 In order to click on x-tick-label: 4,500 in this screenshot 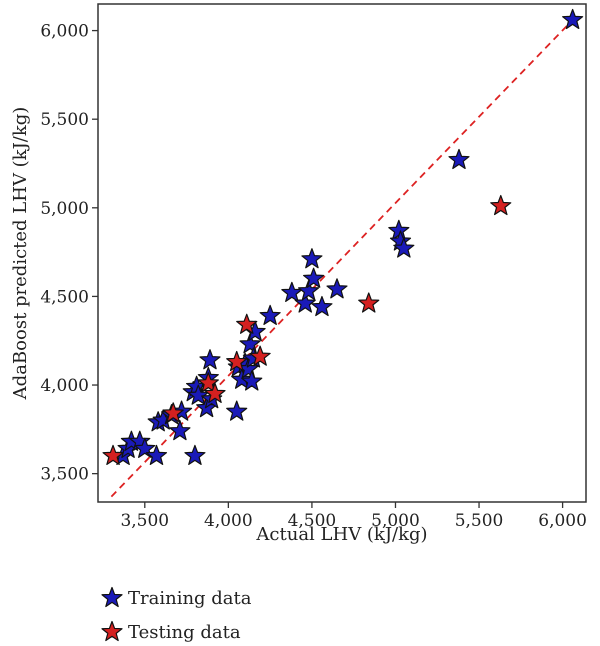, I will do `click(312, 521)`.